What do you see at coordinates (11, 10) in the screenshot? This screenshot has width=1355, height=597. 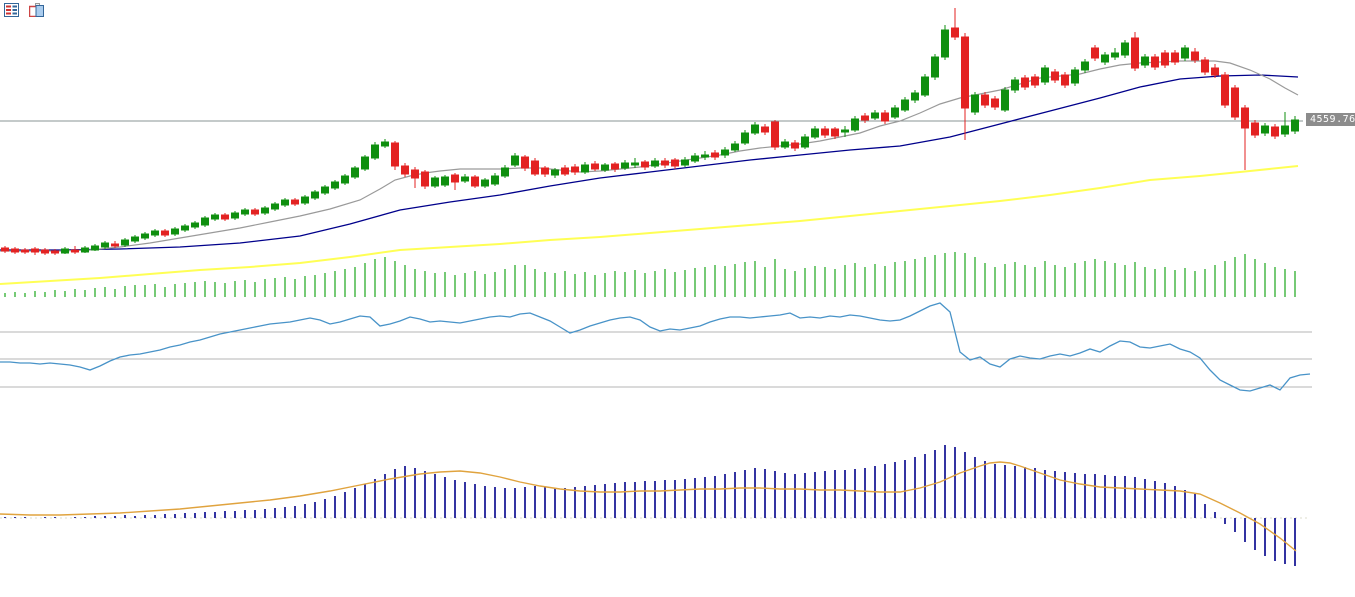 I see `table-view-icon` at bounding box center [11, 10].